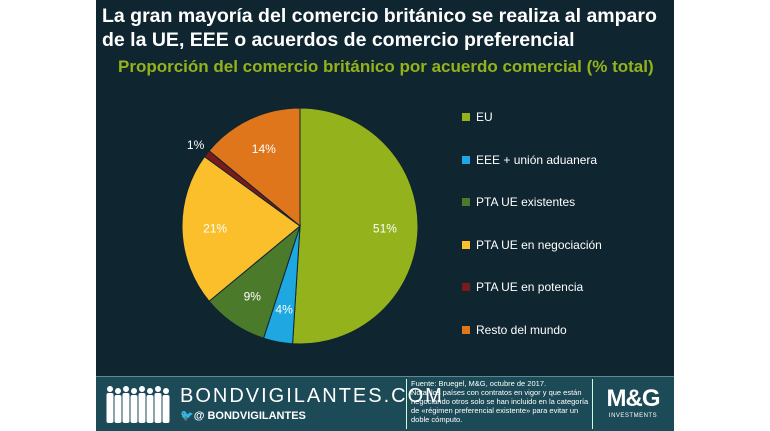 The height and width of the screenshot is (431, 770). I want to click on twitter-handle: 🐦@ BONDVIGILANTES, so click(243, 416).